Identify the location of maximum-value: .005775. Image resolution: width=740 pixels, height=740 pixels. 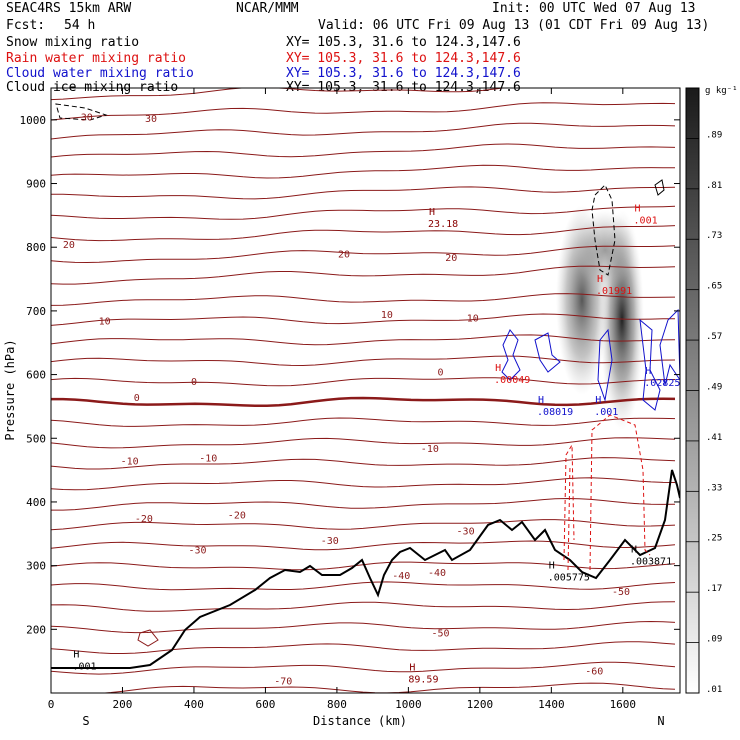
(569, 577).